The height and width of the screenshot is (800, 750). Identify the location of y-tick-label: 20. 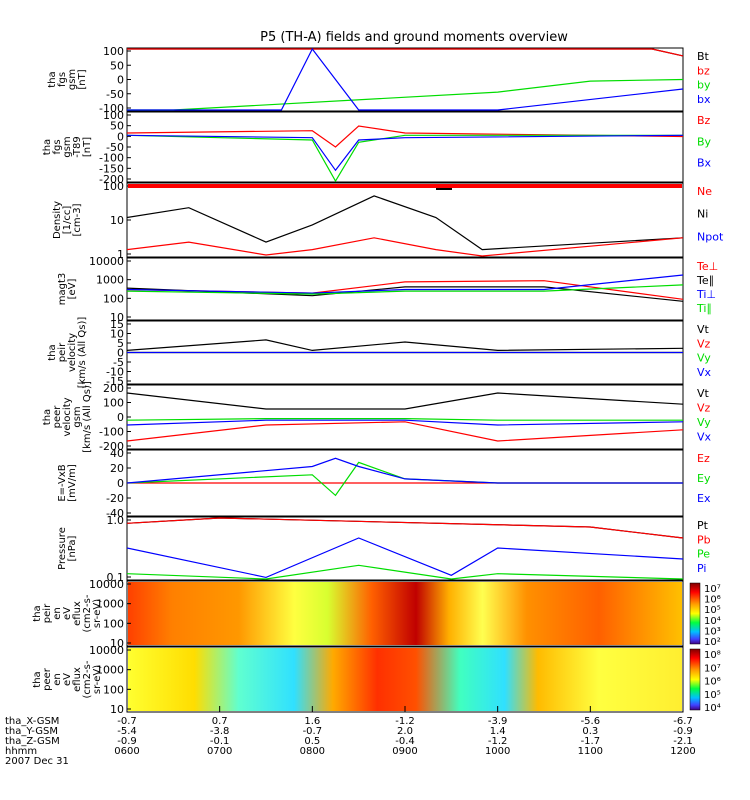
(117, 468).